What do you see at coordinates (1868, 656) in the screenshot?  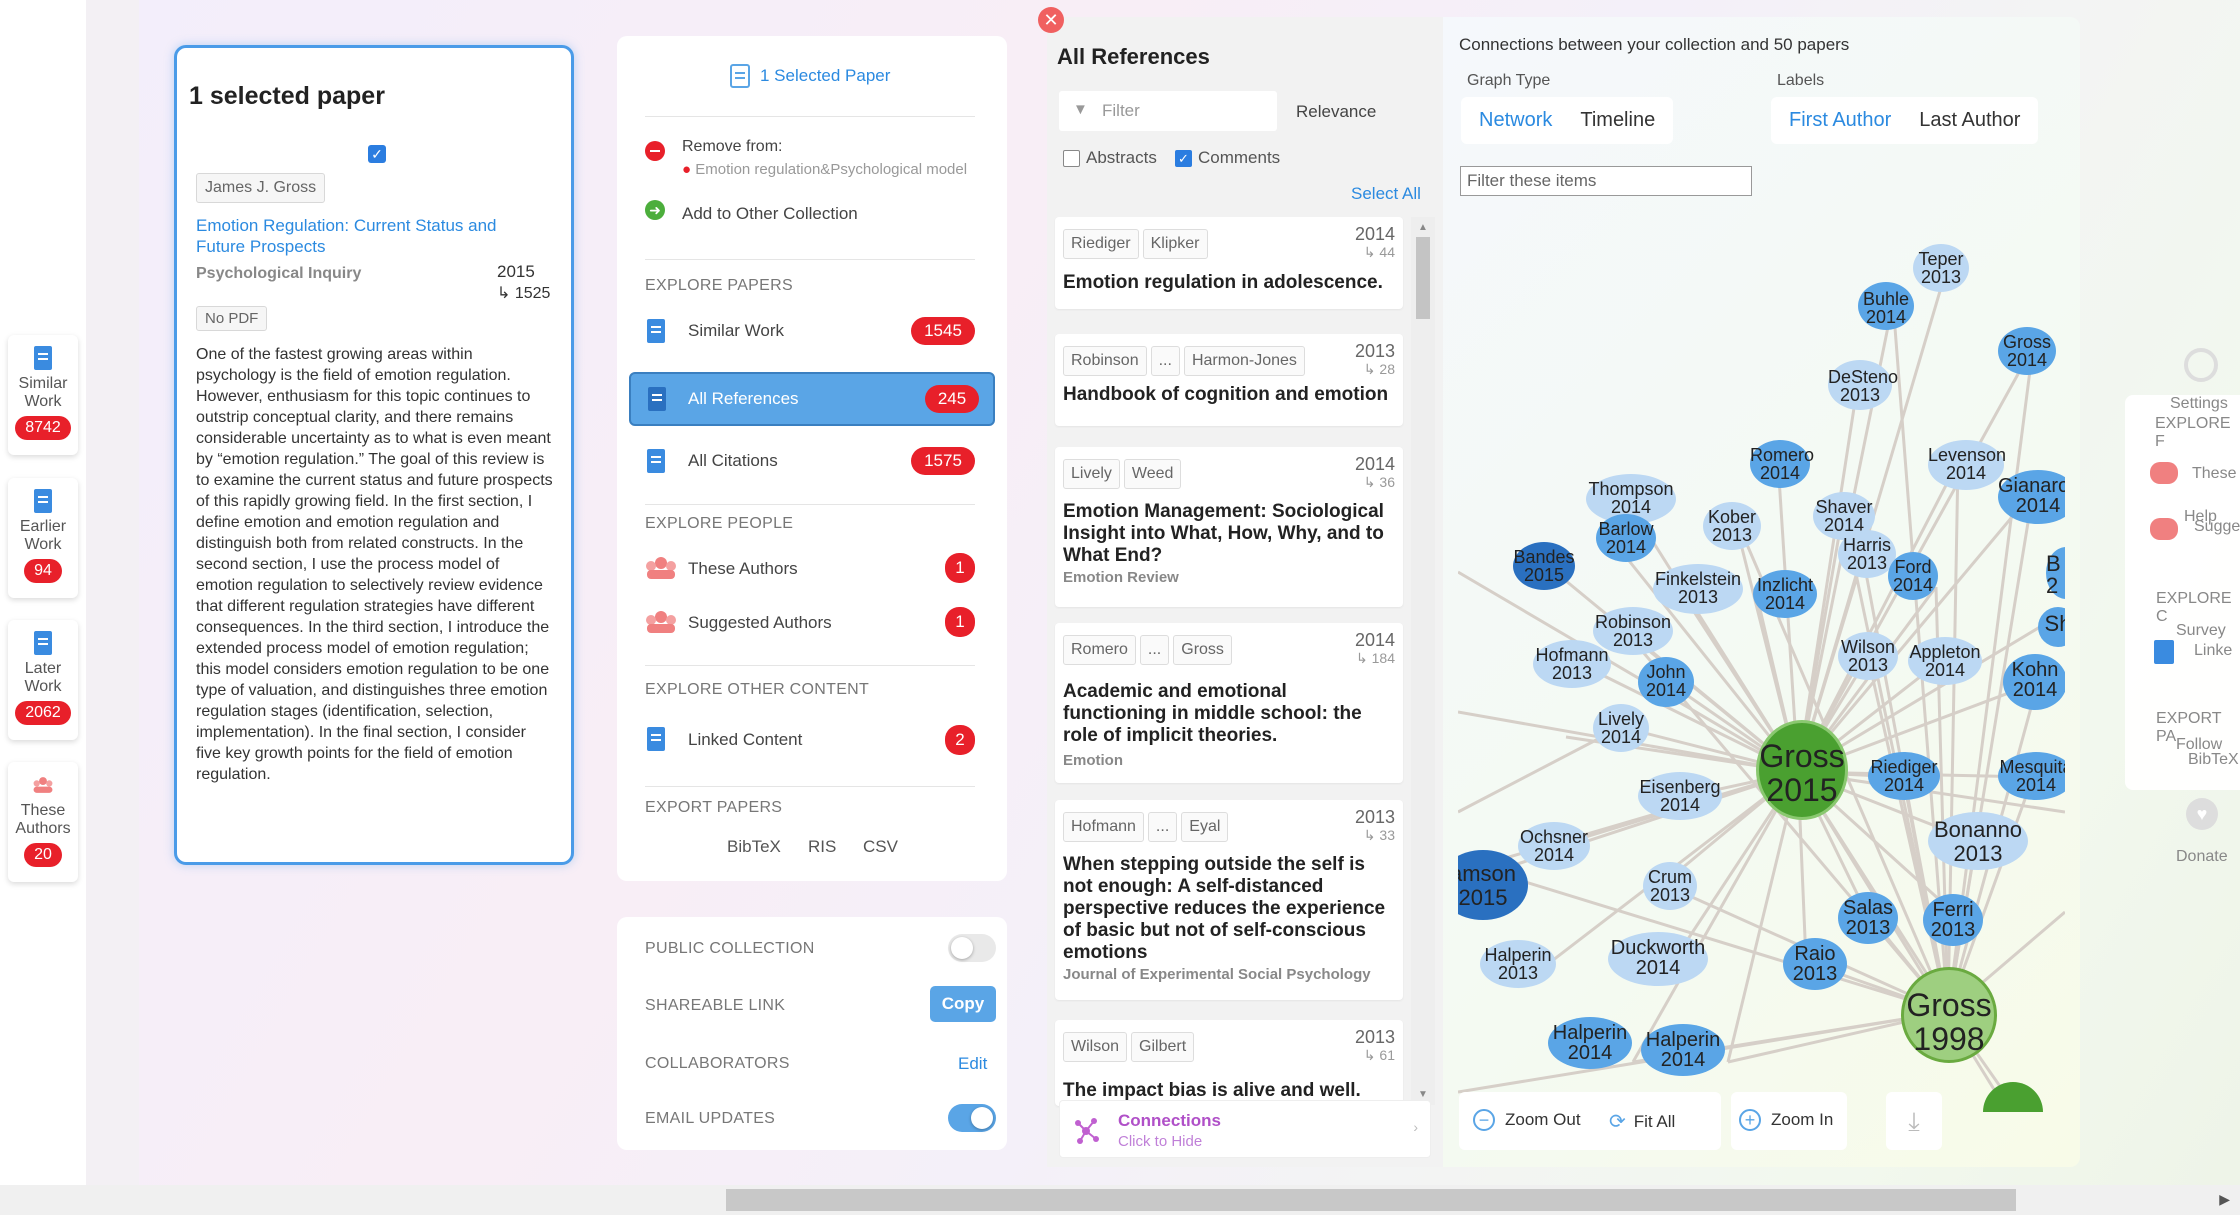 I see `graph-node: Wilson 2013` at bounding box center [1868, 656].